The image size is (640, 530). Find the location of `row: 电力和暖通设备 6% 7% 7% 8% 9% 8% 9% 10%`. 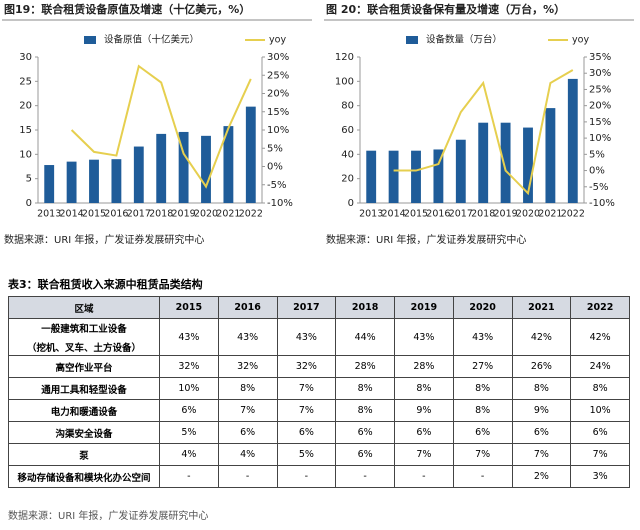

row: 电力和暖通设备 6% 7% 7% 8% 9% 8% 9% 10% is located at coordinates (319, 410).